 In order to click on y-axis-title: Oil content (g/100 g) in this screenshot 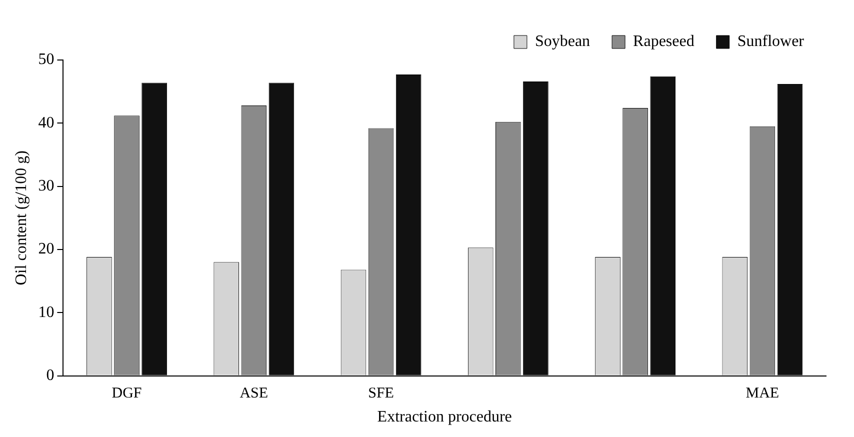, I will do `click(21, 218)`.